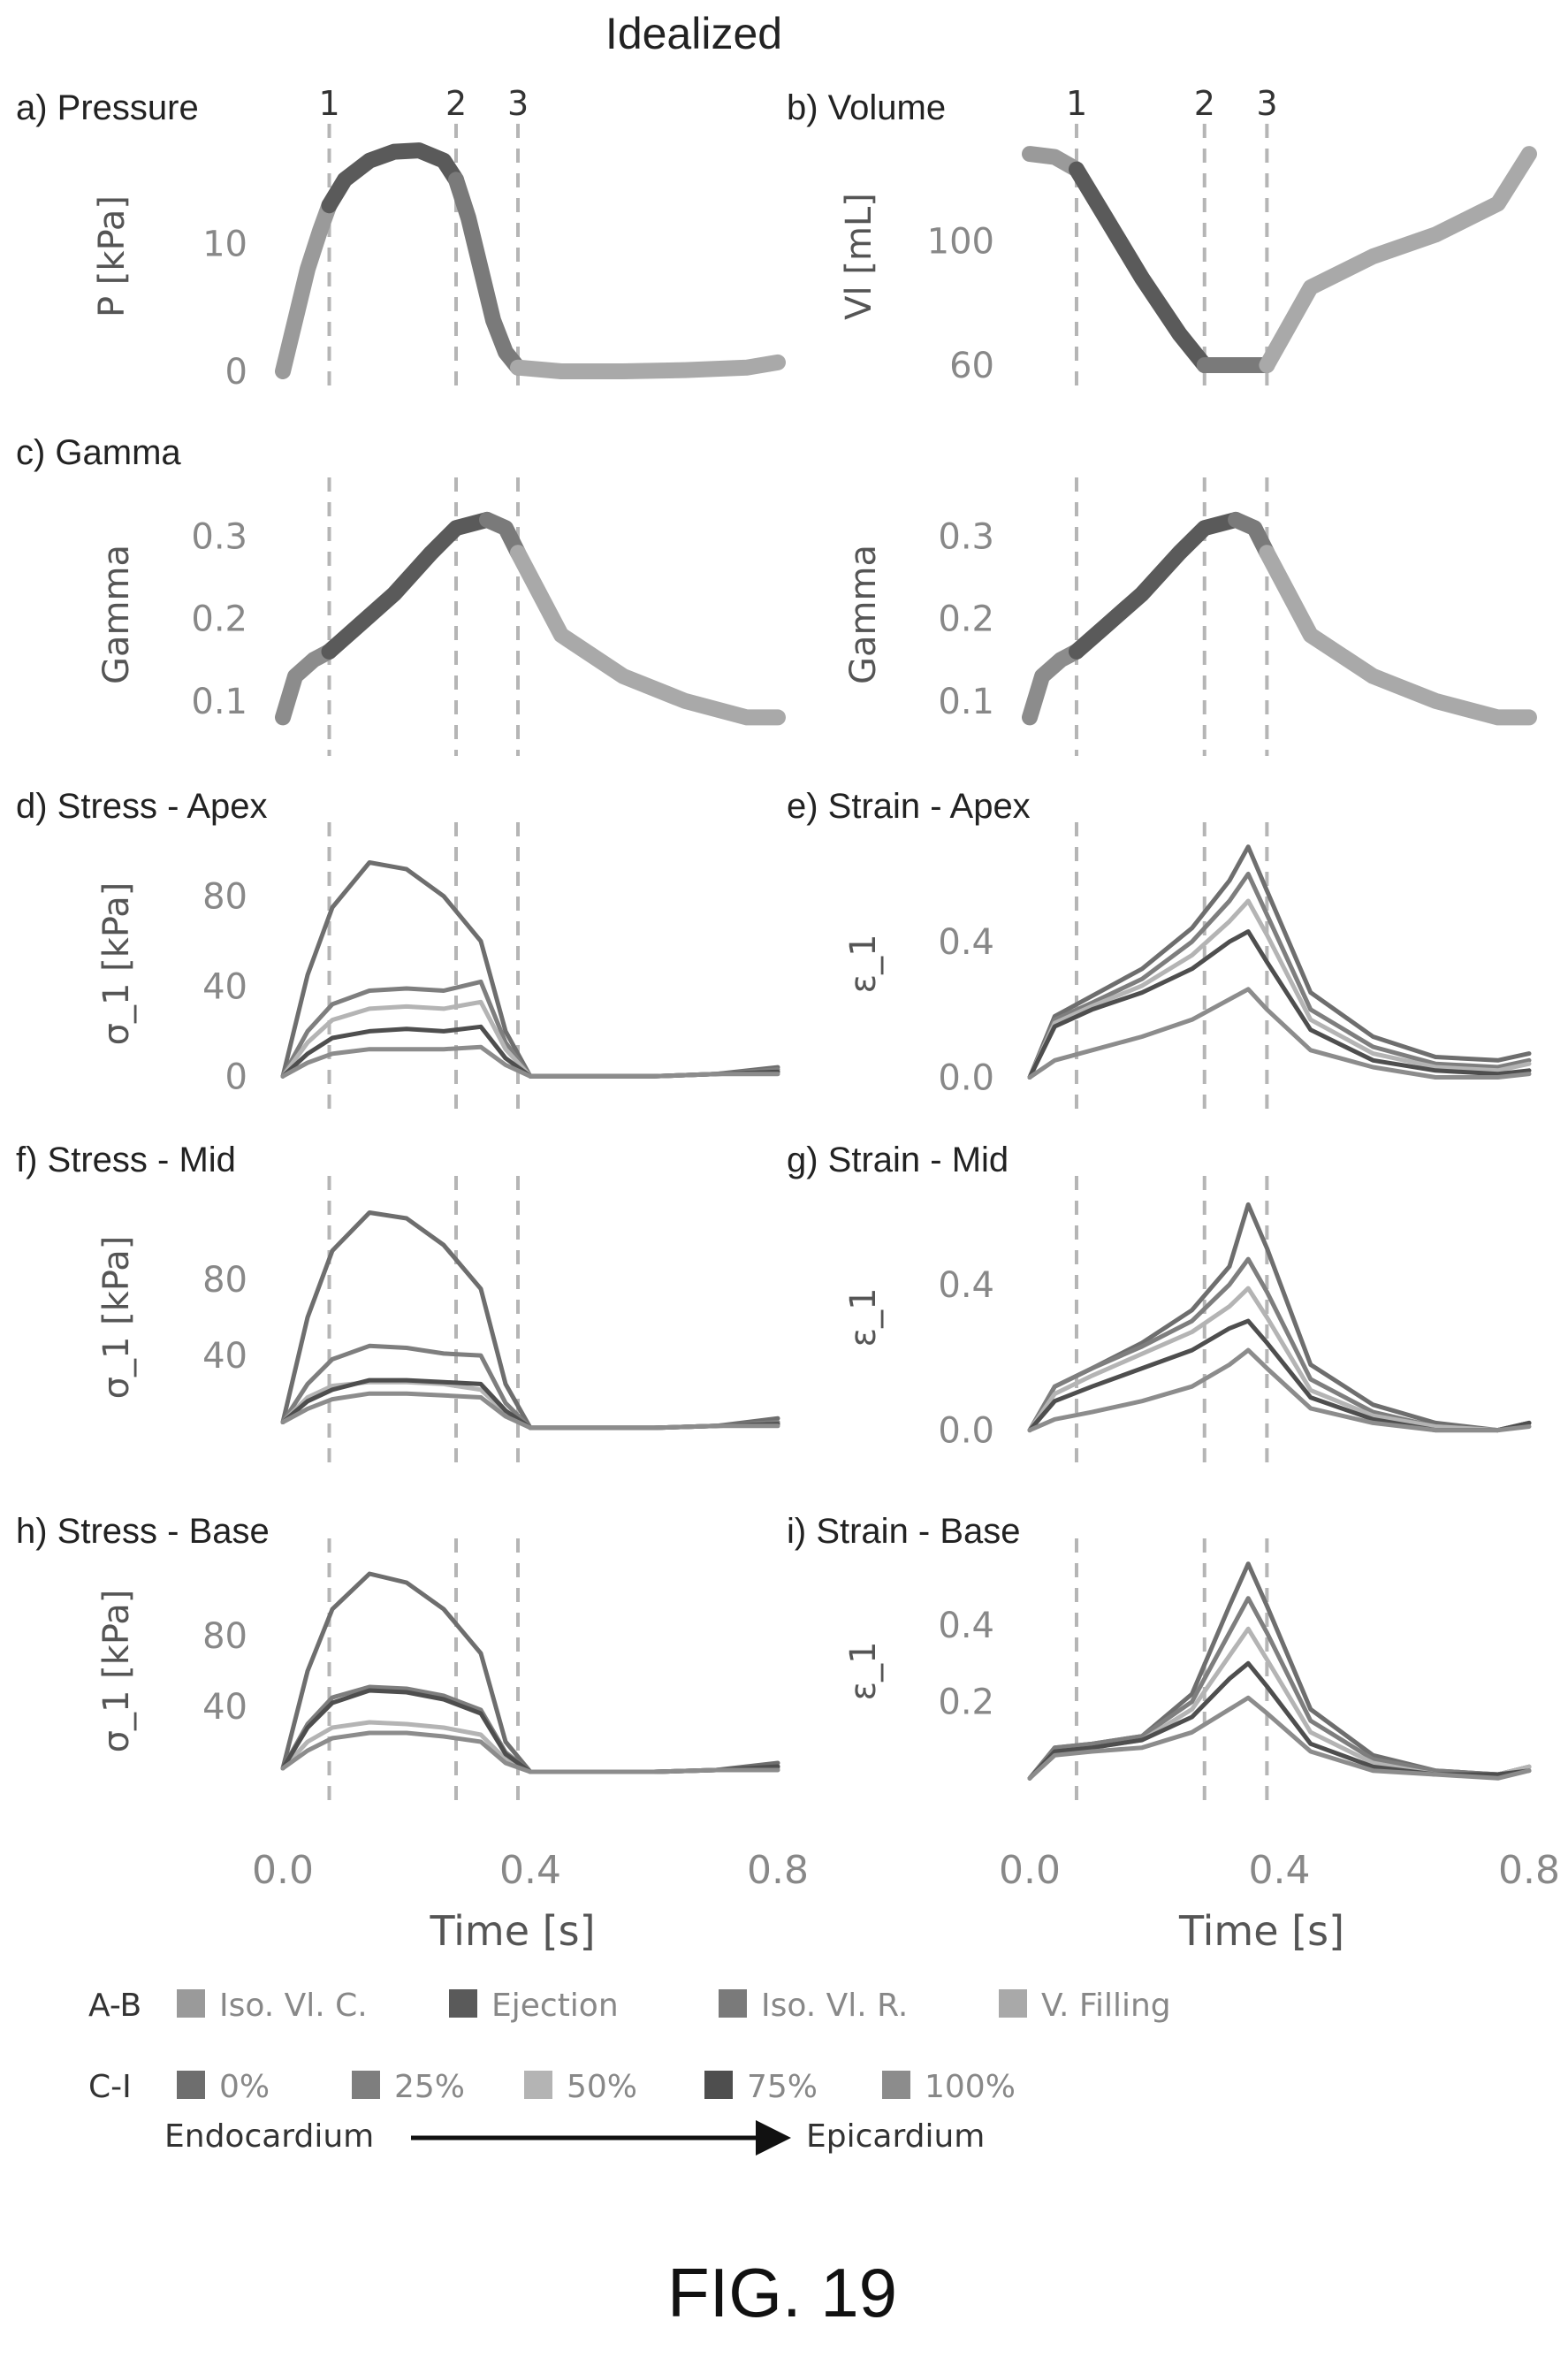  I want to click on panel-title-h: h) Stress - Base, so click(143, 1531).